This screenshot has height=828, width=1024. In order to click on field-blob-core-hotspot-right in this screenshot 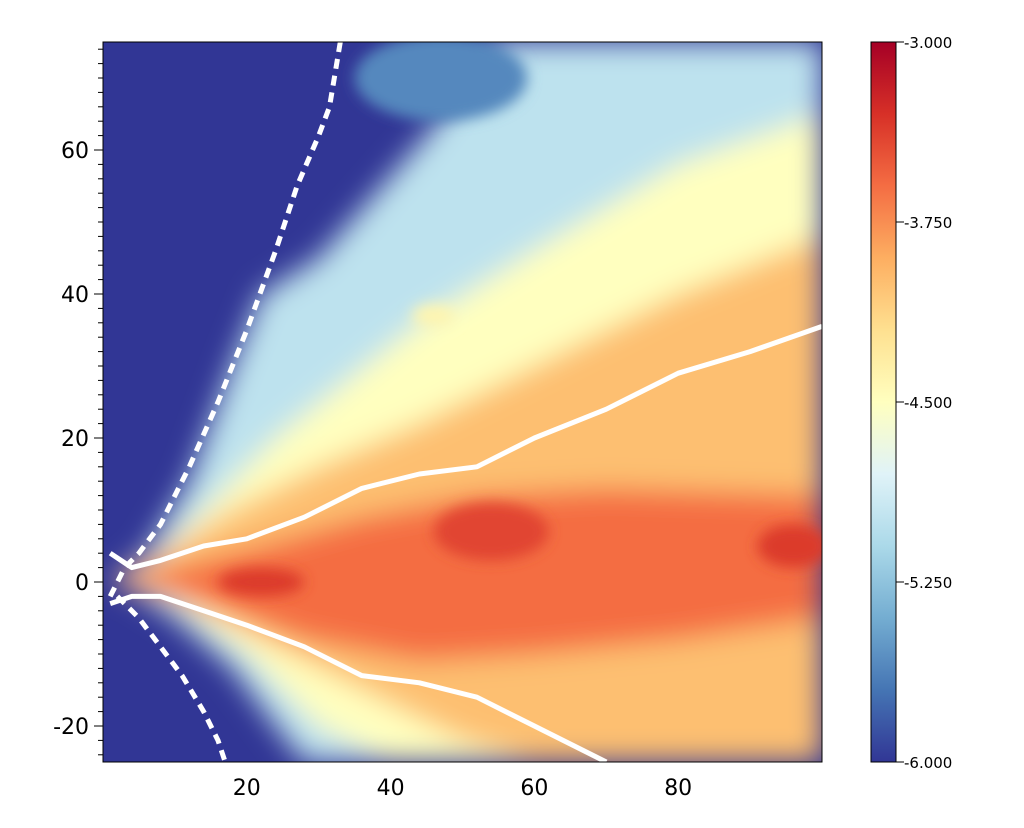, I will do `click(789, 546)`.